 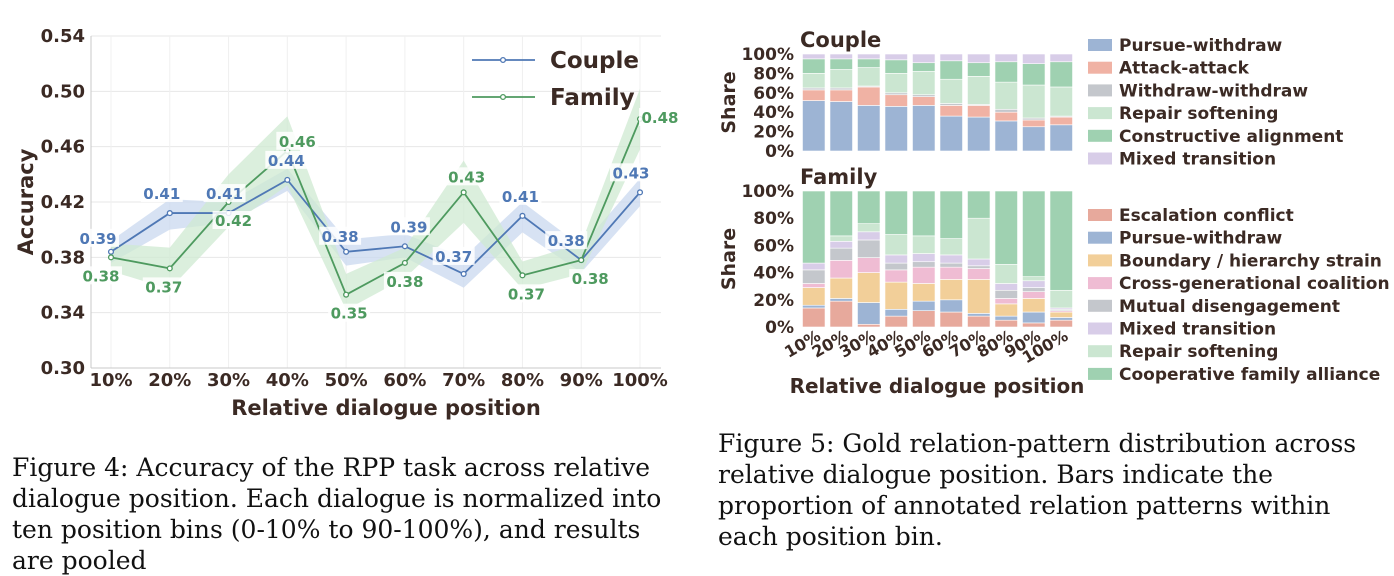 What do you see at coordinates (1100, 260) in the screenshot?
I see `legend-swatch-boundary-hierarchy-strain` at bounding box center [1100, 260].